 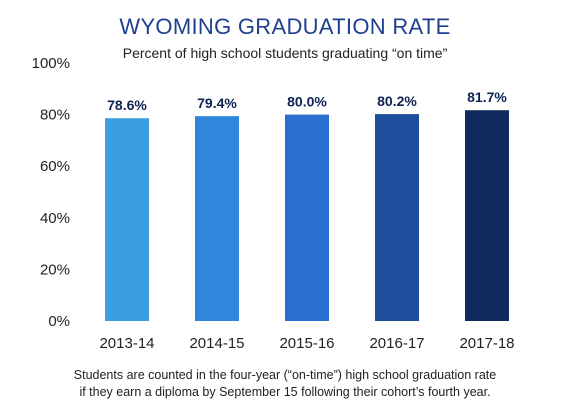 I want to click on x-tick-label: 2016-17, so click(x=396, y=343).